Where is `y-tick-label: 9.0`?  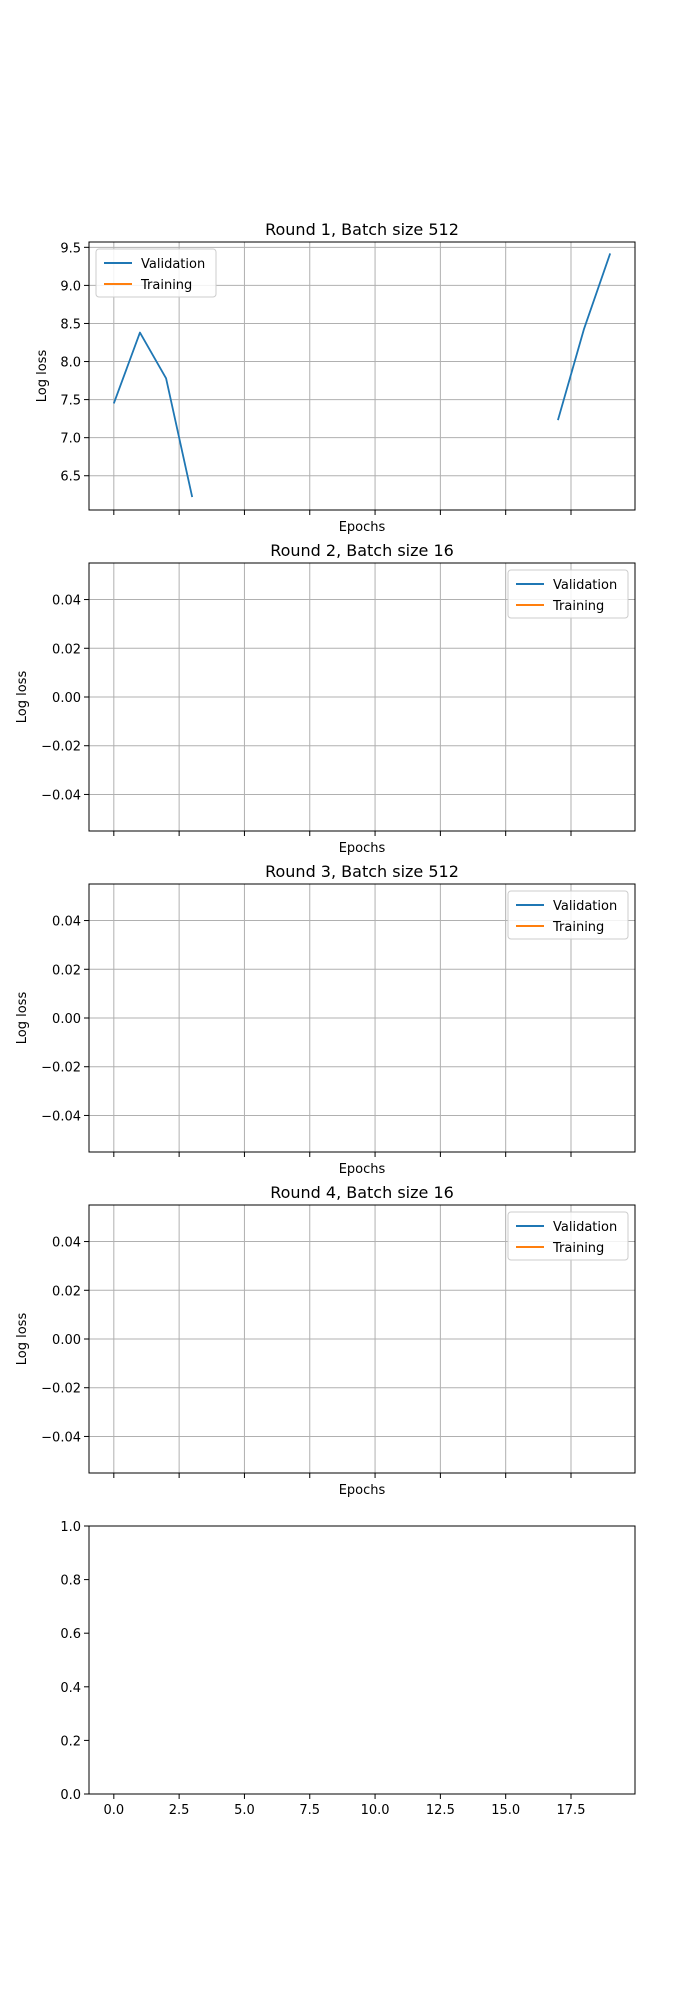 y-tick-label: 9.0 is located at coordinates (70, 286).